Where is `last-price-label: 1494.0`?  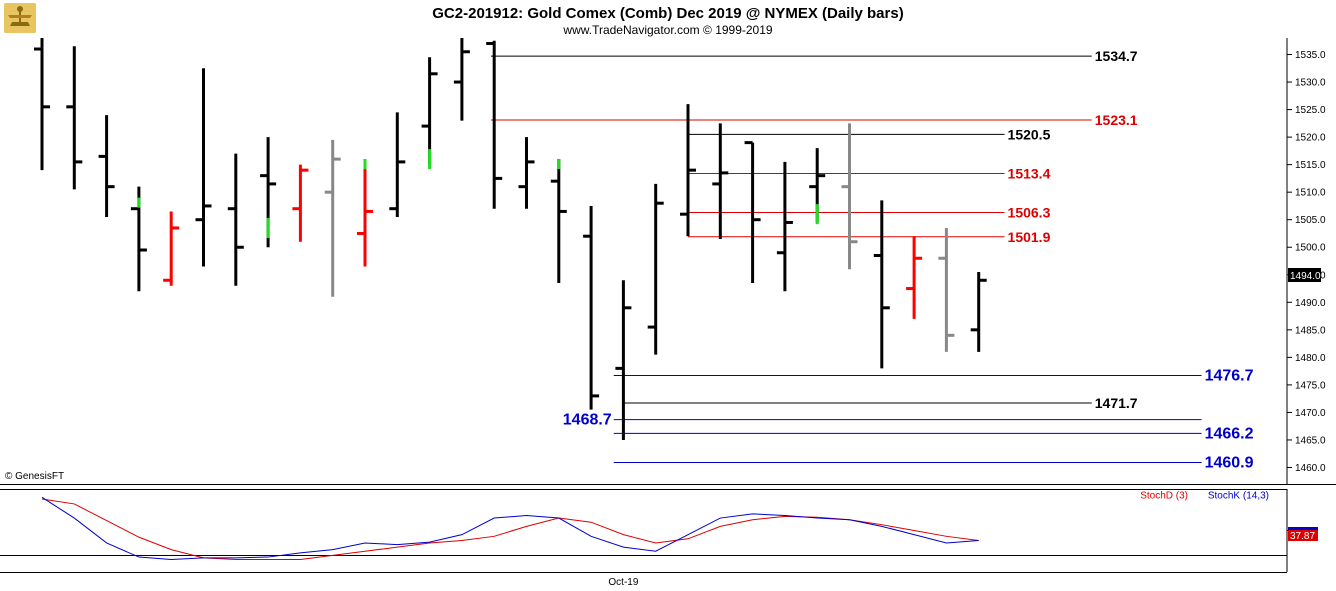
last-price-label: 1494.0 is located at coordinates (1305, 276).